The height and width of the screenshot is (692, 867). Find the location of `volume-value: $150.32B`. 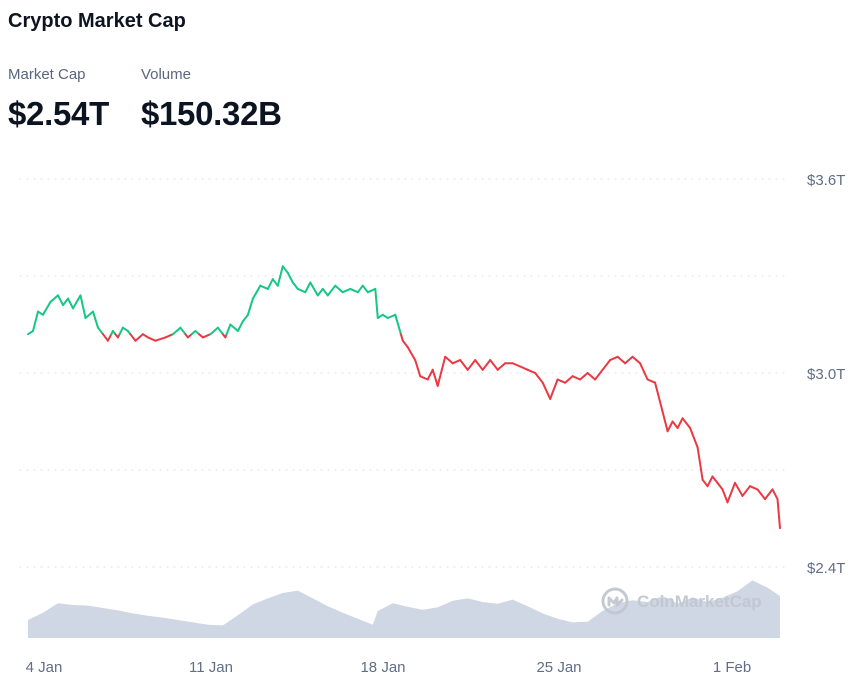

volume-value: $150.32B is located at coordinates (211, 113).